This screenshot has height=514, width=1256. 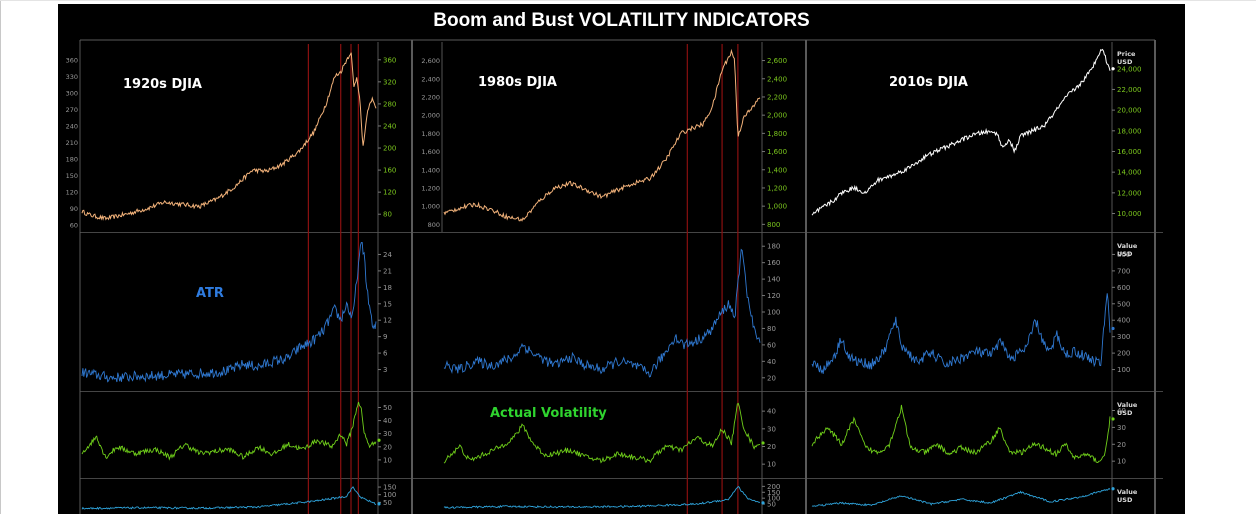 I want to click on left-tick-label: 1,400, so click(x=430, y=170).